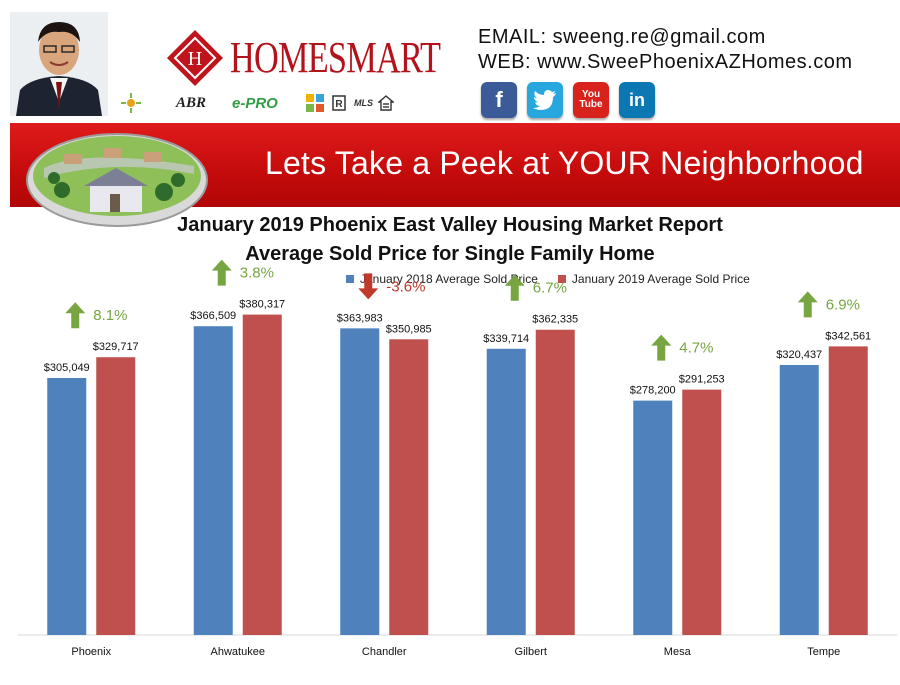 This screenshot has width=900, height=685. What do you see at coordinates (514, 287) in the screenshot?
I see `up-arrow-icon-gilbert` at bounding box center [514, 287].